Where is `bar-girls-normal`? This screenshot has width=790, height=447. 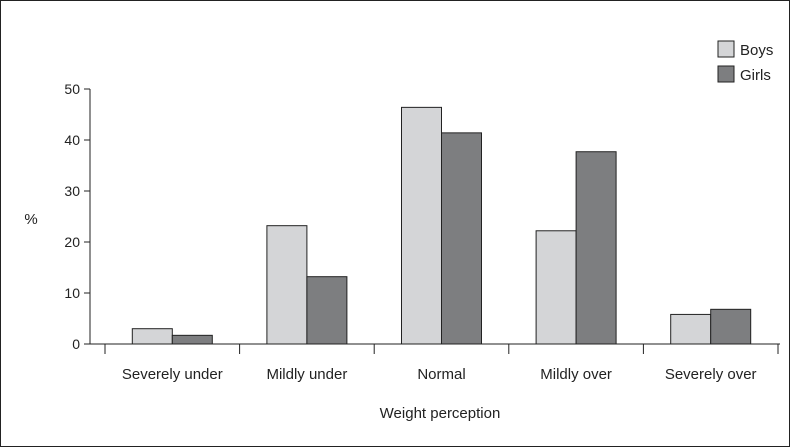 bar-girls-normal is located at coordinates (461, 238).